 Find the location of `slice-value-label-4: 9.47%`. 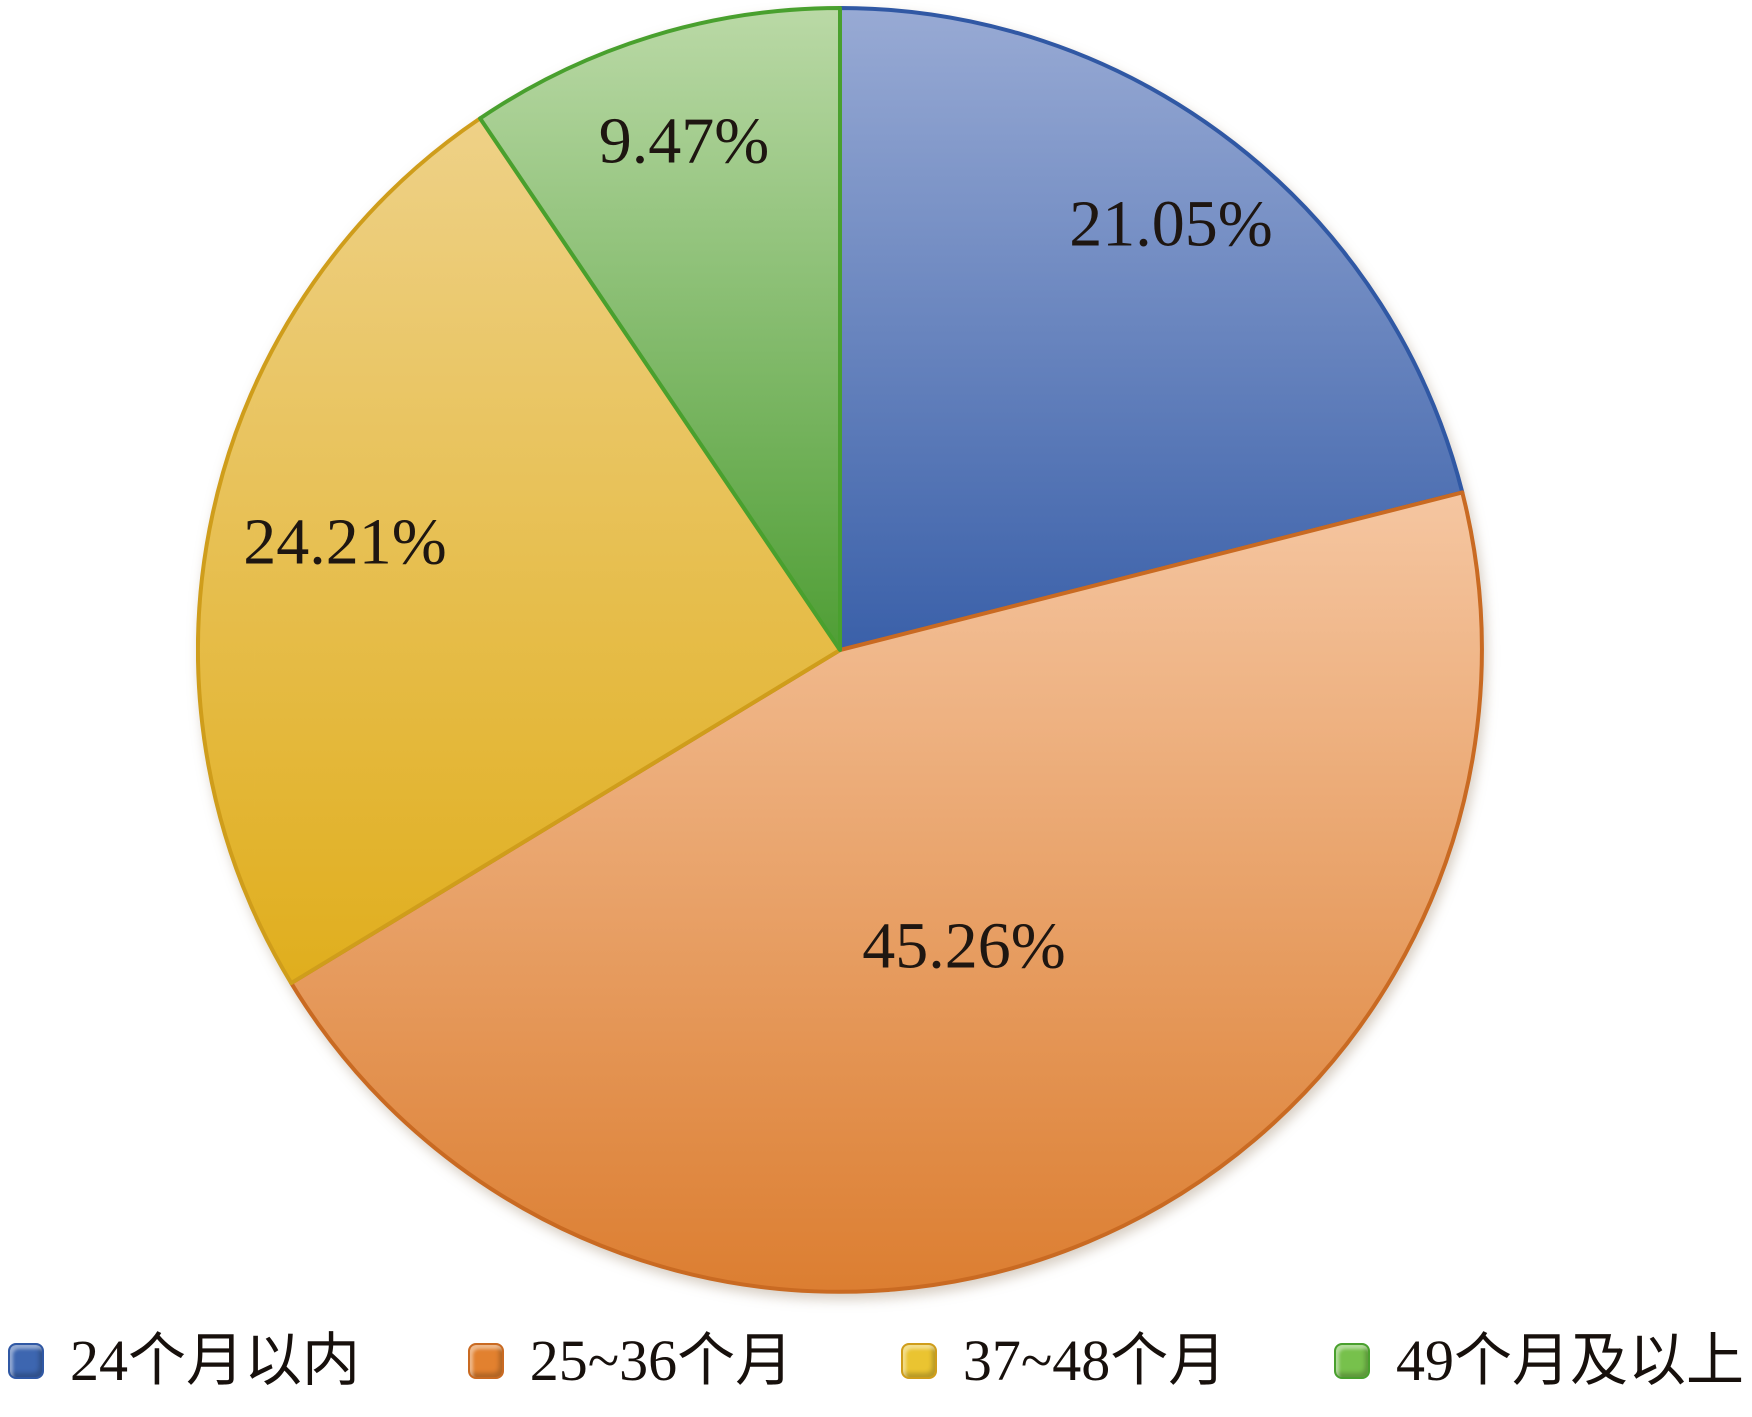

slice-value-label-4: 9.47% is located at coordinates (684, 141).